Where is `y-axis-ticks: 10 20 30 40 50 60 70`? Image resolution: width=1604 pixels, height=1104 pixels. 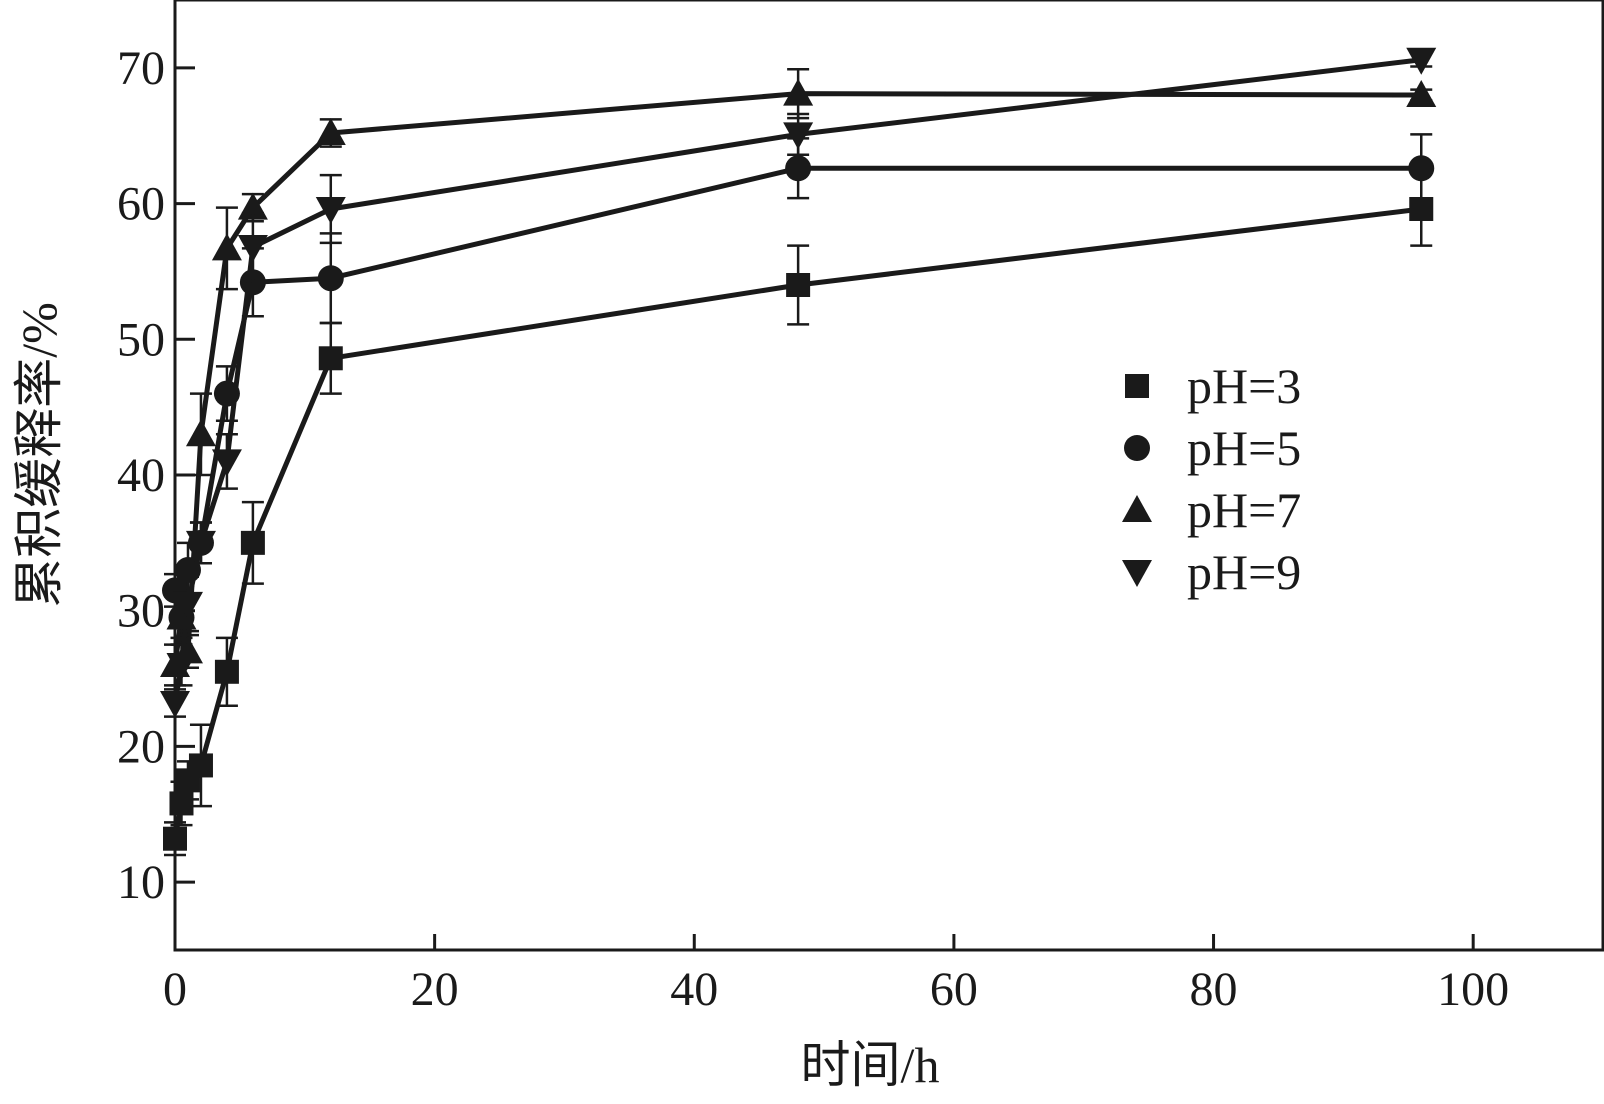 y-axis-ticks: 10 20 30 40 50 60 70 is located at coordinates (156, 475).